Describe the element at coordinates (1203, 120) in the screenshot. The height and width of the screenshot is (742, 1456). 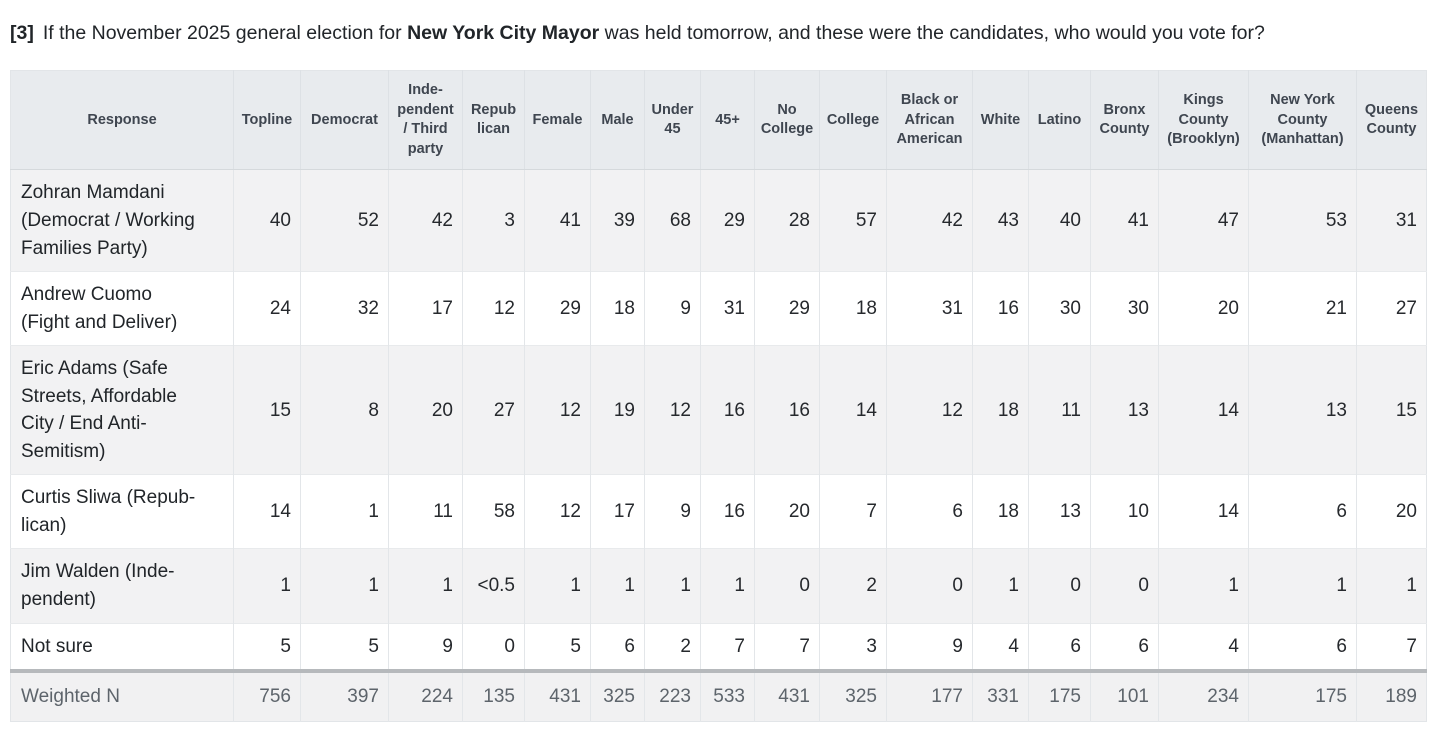
I see `column-header: Kings County (Brooklyn)` at that location.